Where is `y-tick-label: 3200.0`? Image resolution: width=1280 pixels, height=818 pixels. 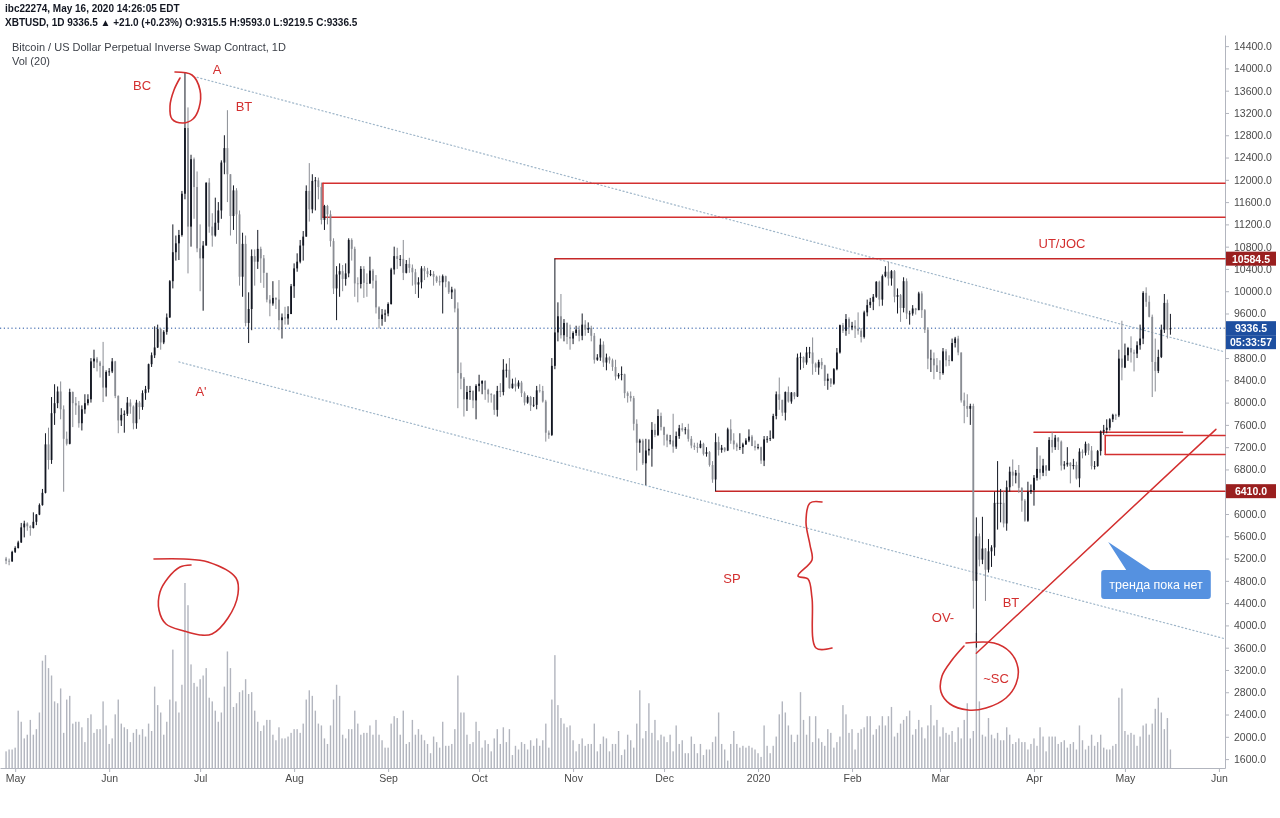 y-tick-label: 3200.0 is located at coordinates (1250, 669).